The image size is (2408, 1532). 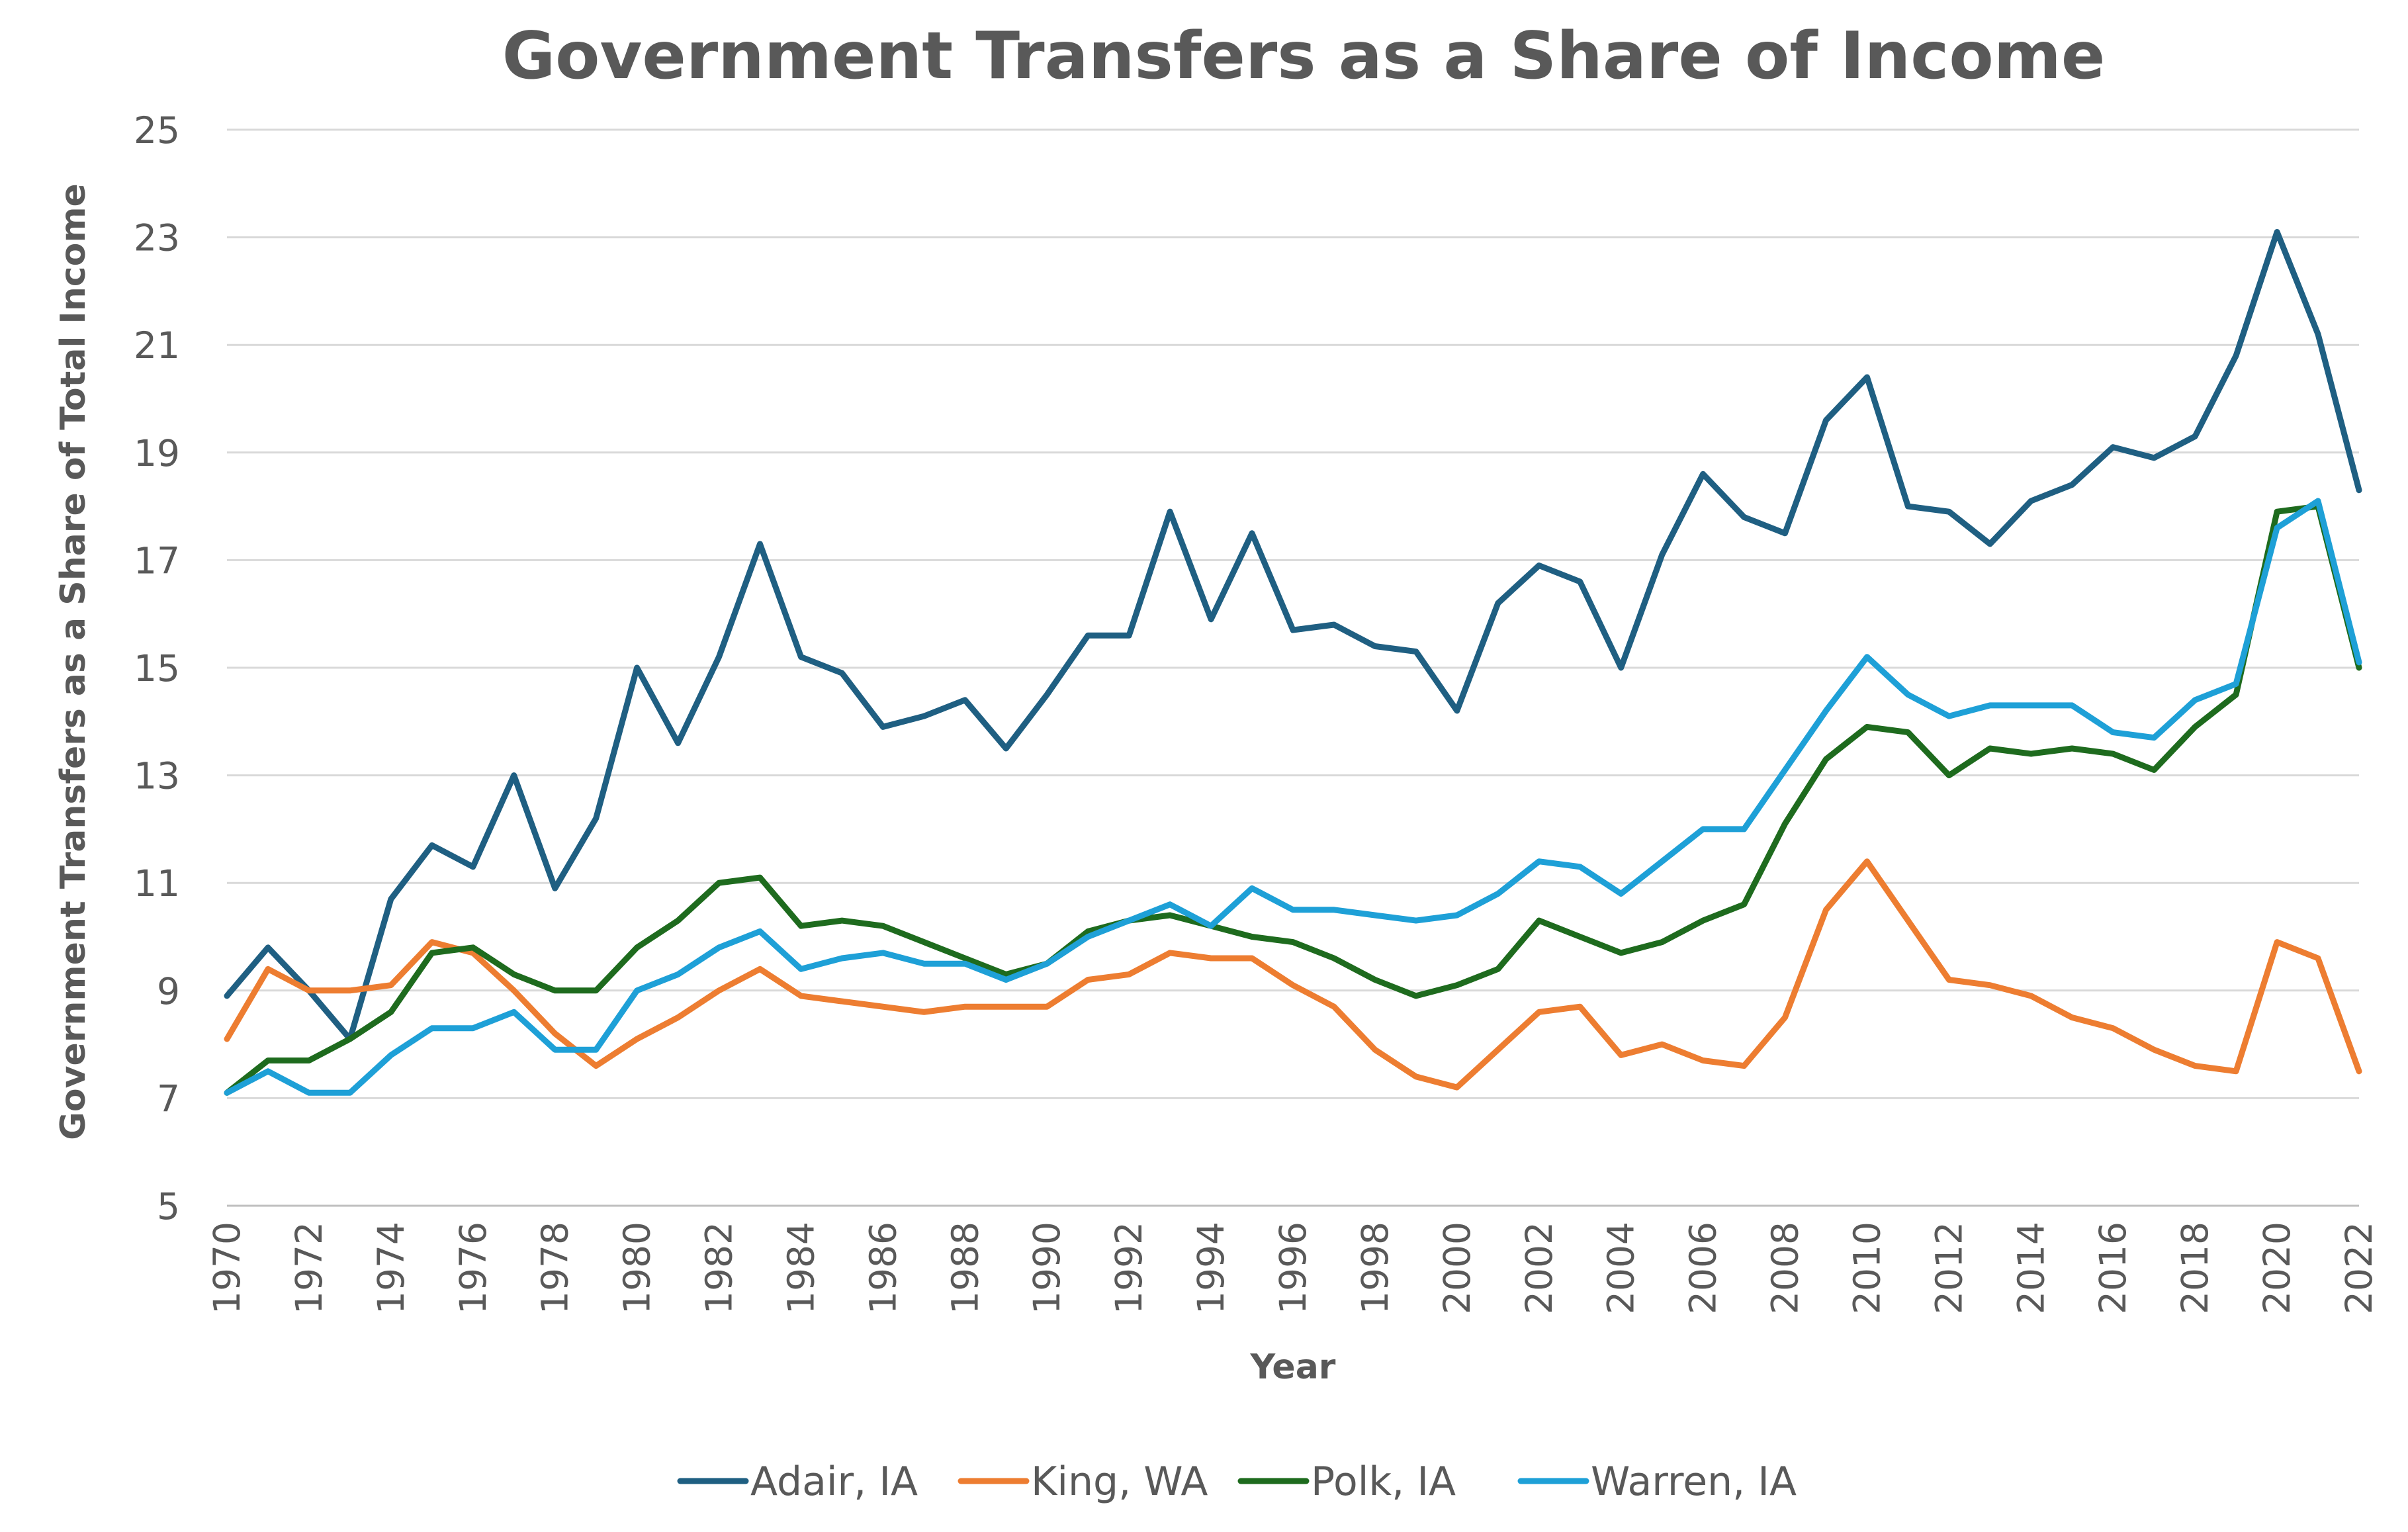 I want to click on legend: Adair, IA King, WA Polk, IA Warren, IA, so click(x=1237, y=1482).